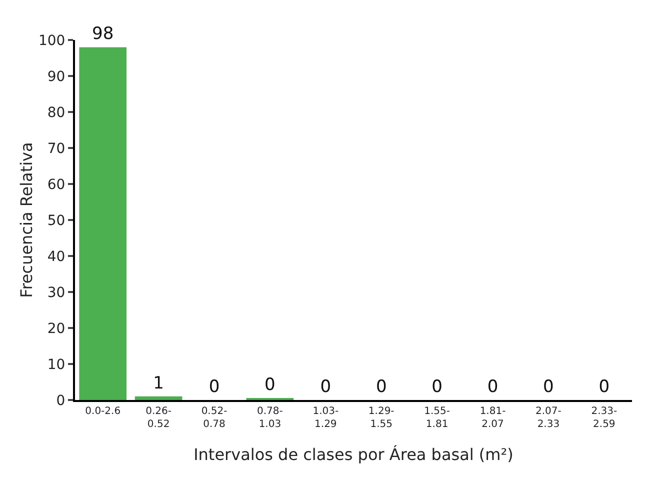 This screenshot has height=500, width=647. What do you see at coordinates (103, 34) in the screenshot?
I see `data-label: 98` at bounding box center [103, 34].